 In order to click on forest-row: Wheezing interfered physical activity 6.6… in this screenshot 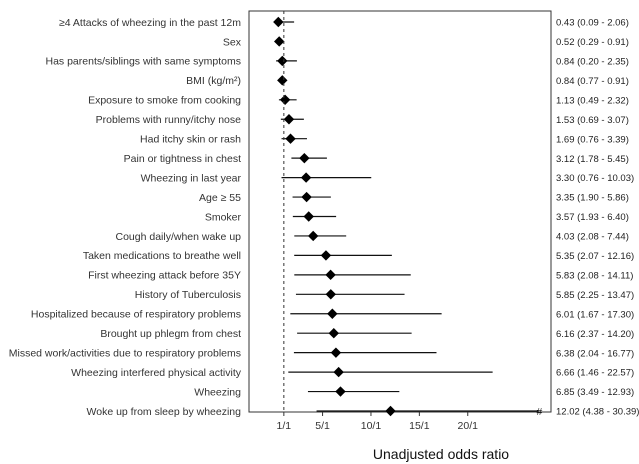, I will do `click(352, 372)`.